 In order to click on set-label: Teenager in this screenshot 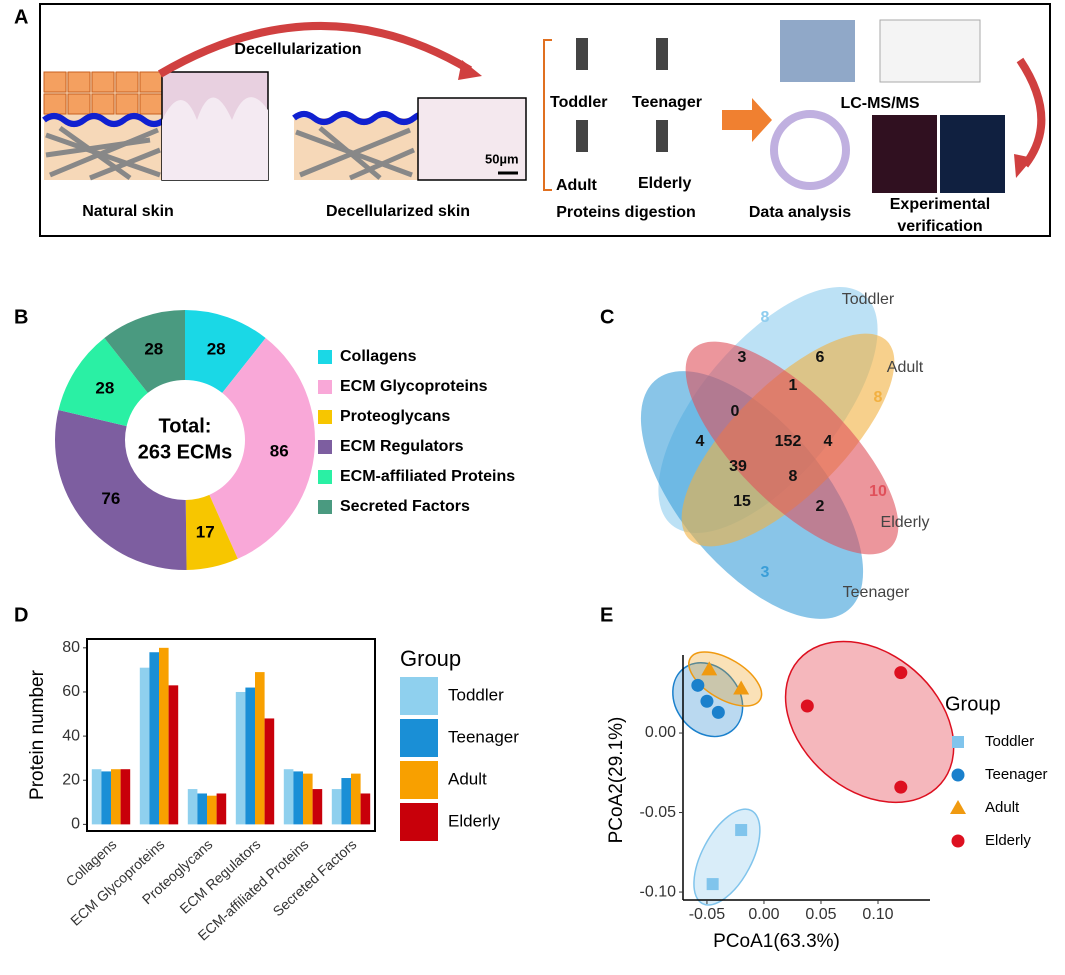, I will do `click(876, 592)`.